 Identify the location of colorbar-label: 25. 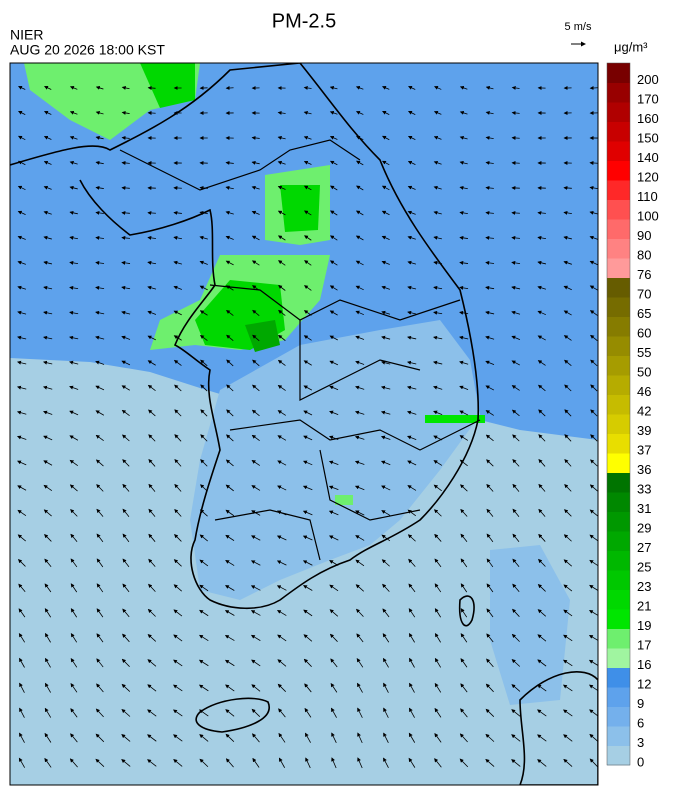
(644, 566).